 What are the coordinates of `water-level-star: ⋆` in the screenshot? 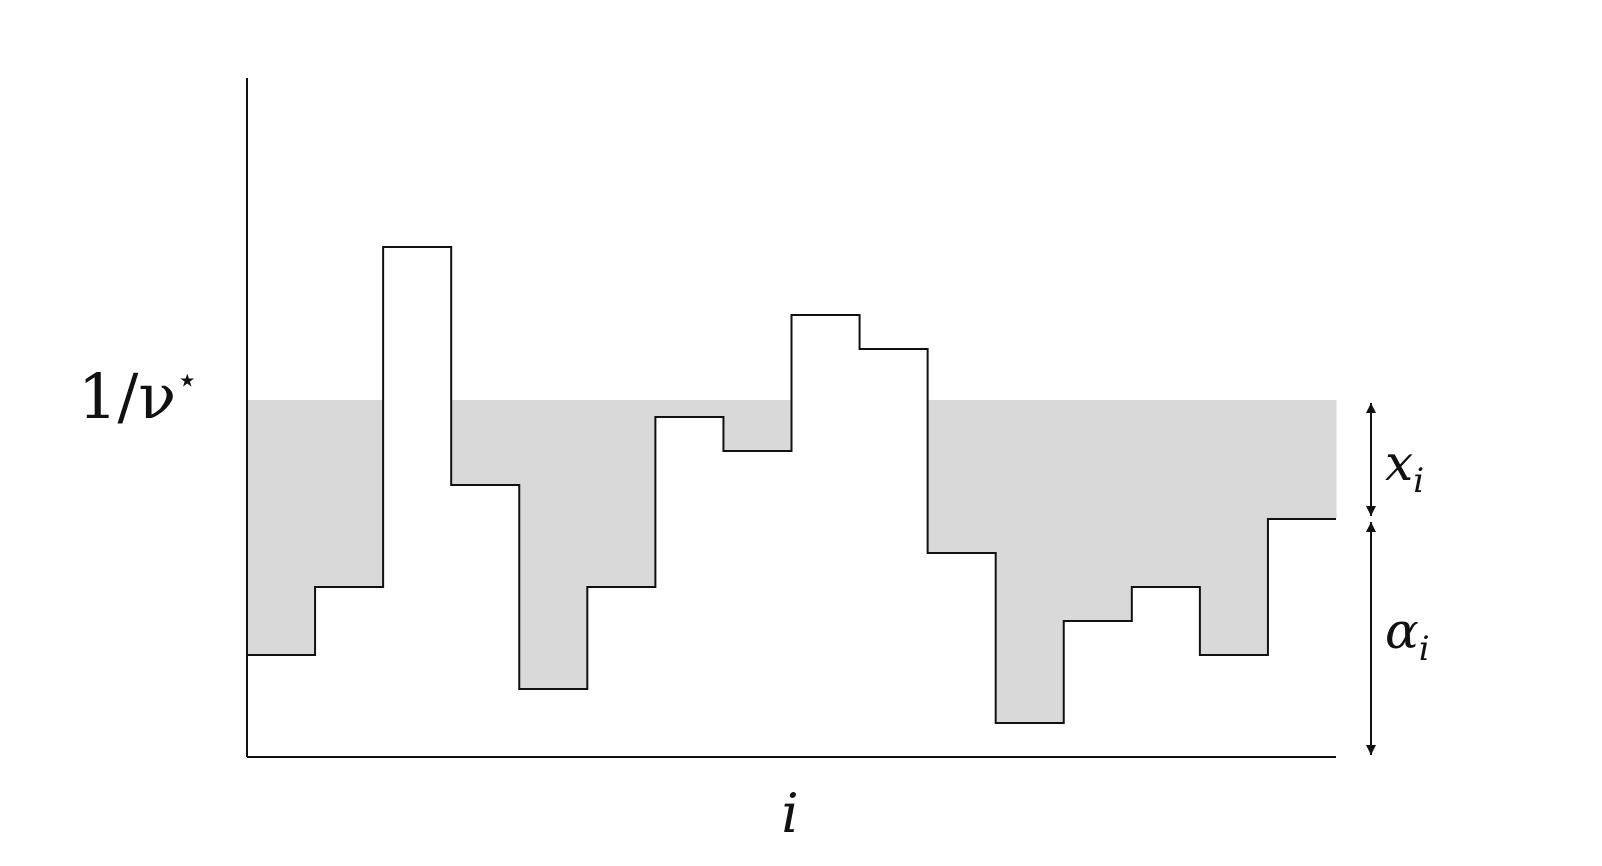 It's located at (187, 380).